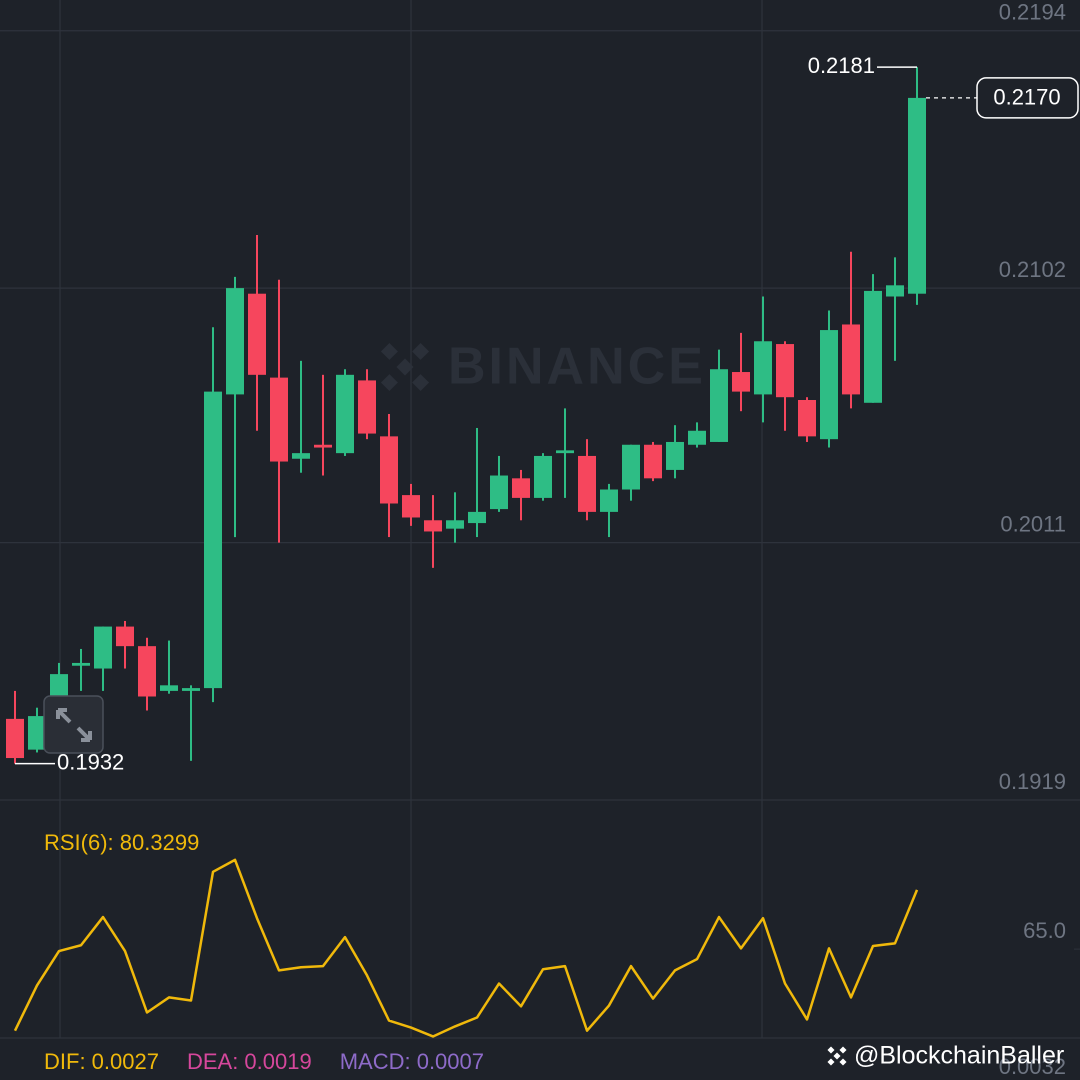  What do you see at coordinates (412, 1061) in the screenshot?
I see `indicator-label: MACD: 0.0007` at bounding box center [412, 1061].